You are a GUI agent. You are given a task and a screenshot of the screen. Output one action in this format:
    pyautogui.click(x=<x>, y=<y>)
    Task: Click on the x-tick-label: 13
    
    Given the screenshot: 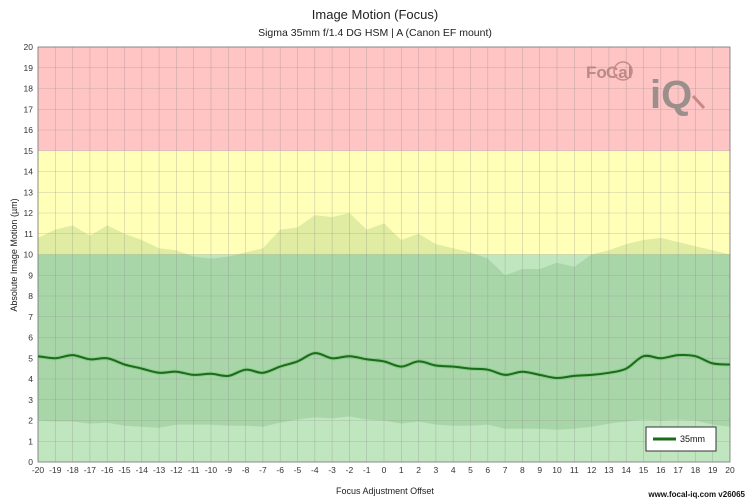 What is the action you would take?
    pyautogui.click(x=609, y=470)
    